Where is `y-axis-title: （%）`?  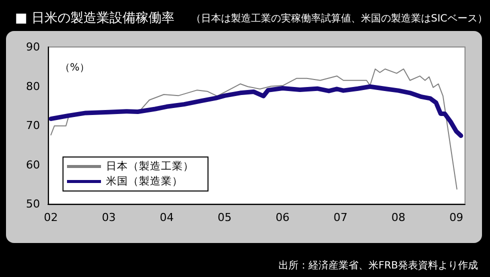
y-axis-title: （%） is located at coordinates (75, 68).